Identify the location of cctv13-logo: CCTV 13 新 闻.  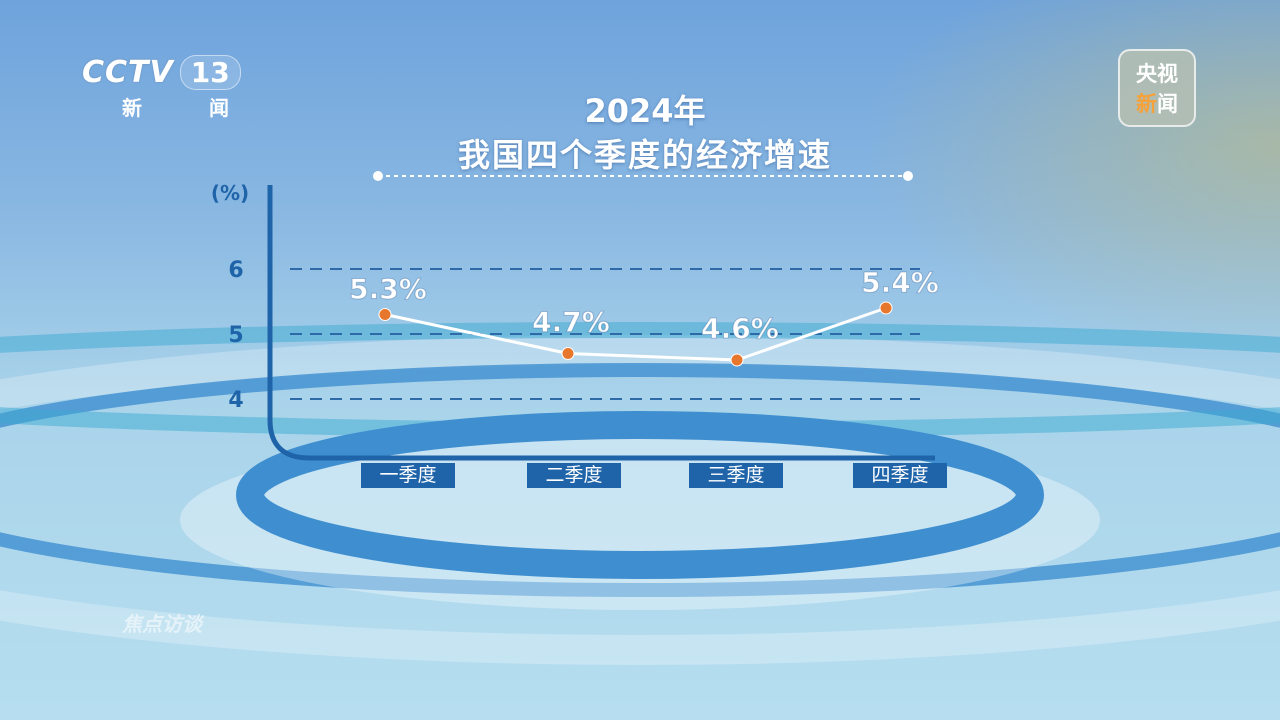
(170, 88).